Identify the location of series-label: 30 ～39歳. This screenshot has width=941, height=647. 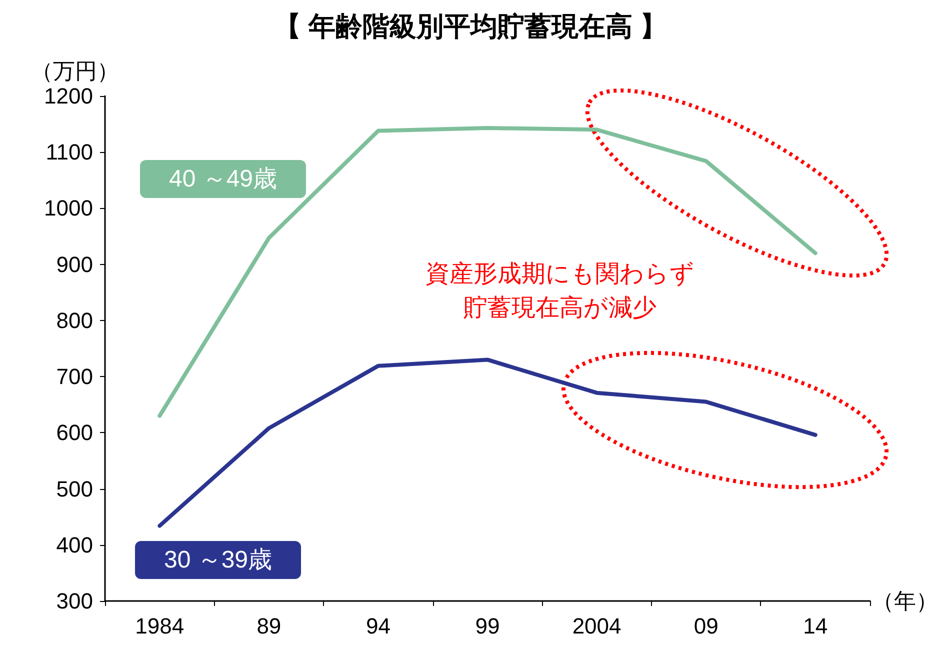
(218, 560).